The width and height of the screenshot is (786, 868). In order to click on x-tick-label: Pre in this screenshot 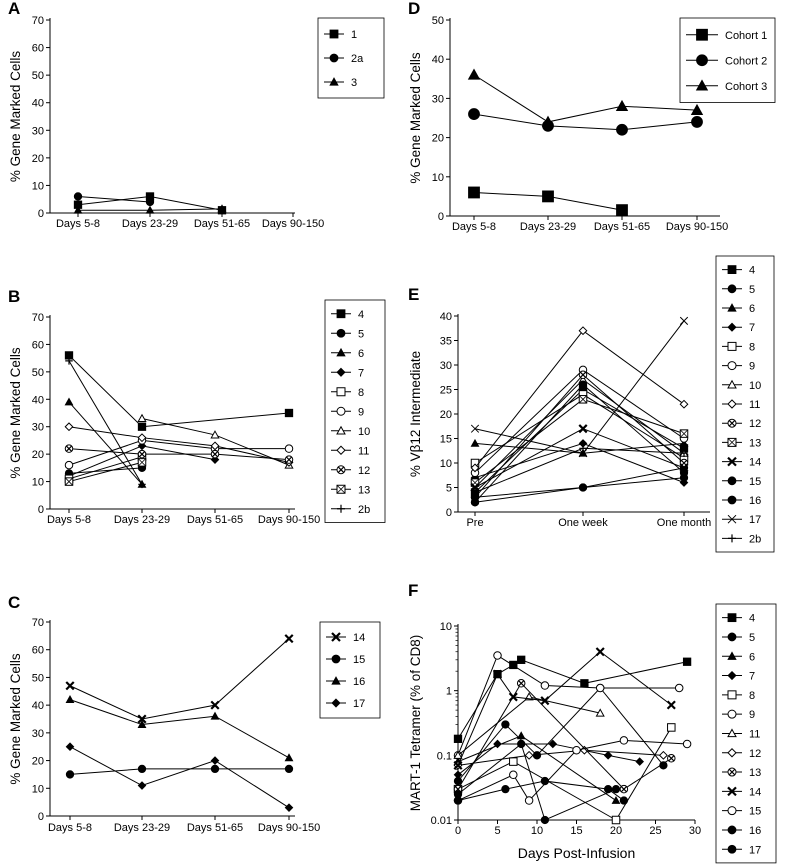, I will do `click(474, 523)`.